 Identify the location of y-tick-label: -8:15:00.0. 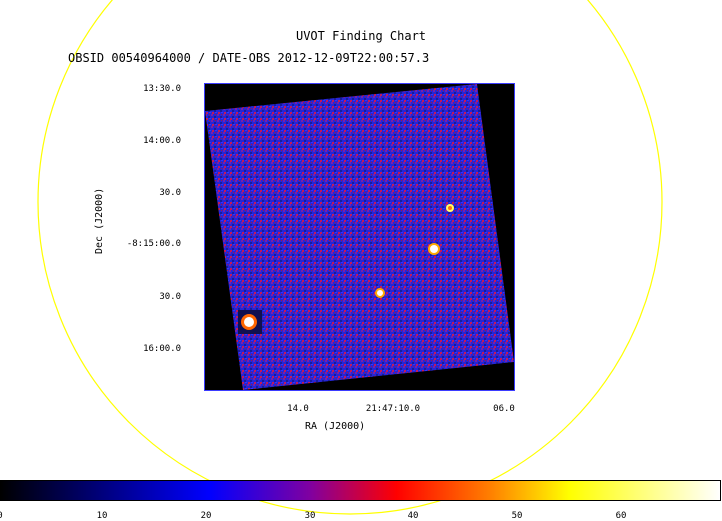
(153, 244).